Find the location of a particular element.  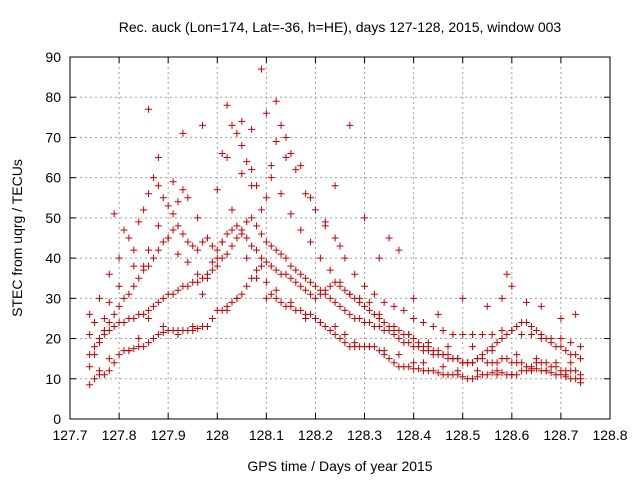

x-tick-label: 128.1 is located at coordinates (266, 435).